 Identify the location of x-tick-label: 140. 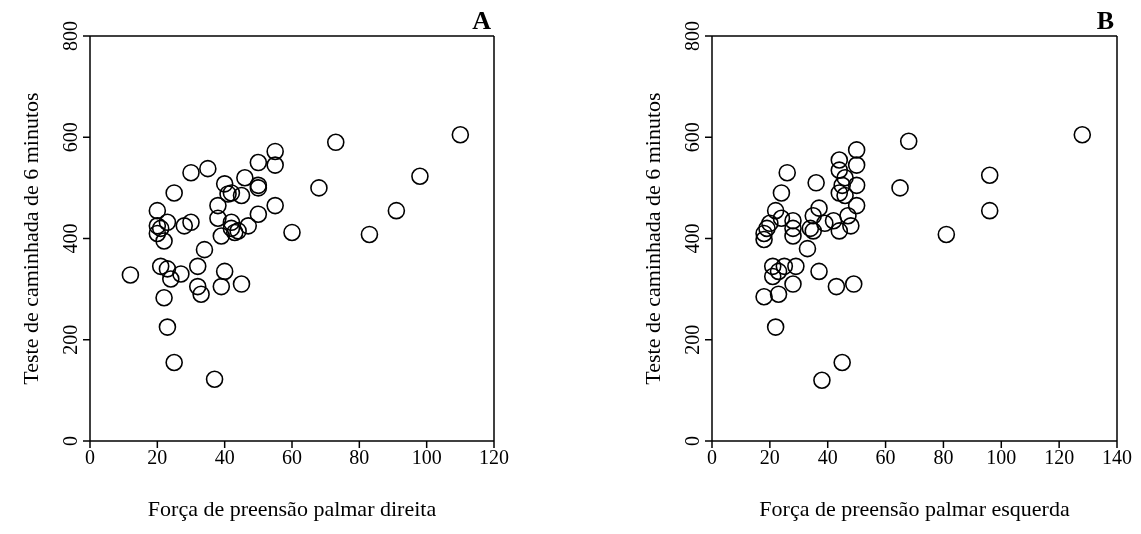
(1117, 457).